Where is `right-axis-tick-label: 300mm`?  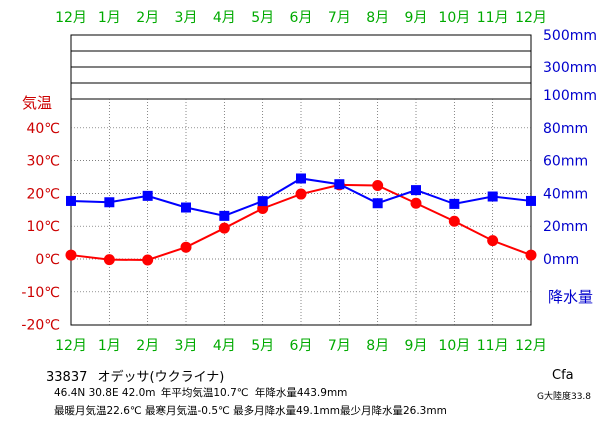 right-axis-tick-label: 300mm is located at coordinates (570, 68).